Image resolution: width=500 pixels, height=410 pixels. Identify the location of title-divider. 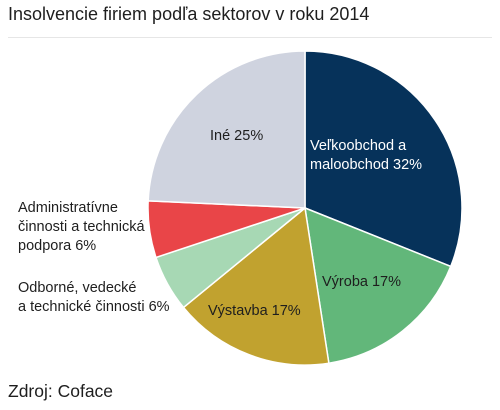
(250, 37).